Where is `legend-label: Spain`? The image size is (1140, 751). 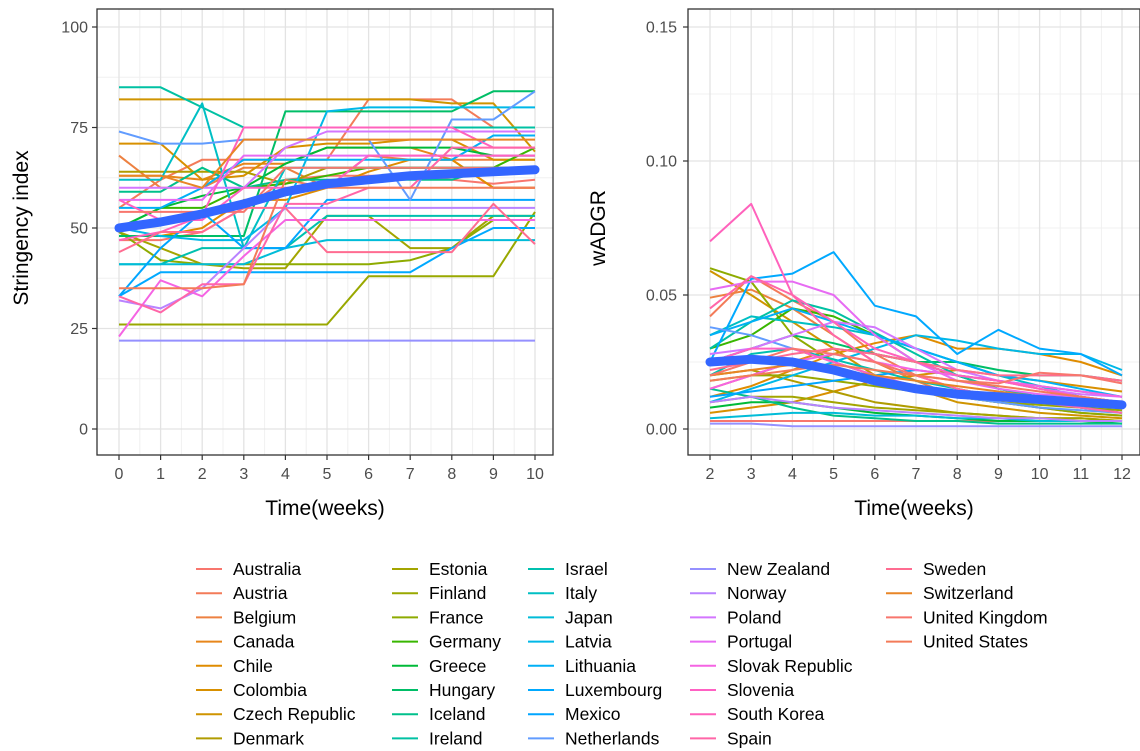 legend-label: Spain is located at coordinates (749, 738).